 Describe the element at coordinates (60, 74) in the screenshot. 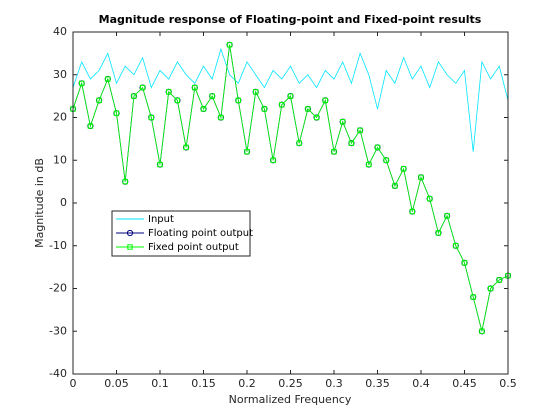

I see `y-tick-label: 30` at that location.